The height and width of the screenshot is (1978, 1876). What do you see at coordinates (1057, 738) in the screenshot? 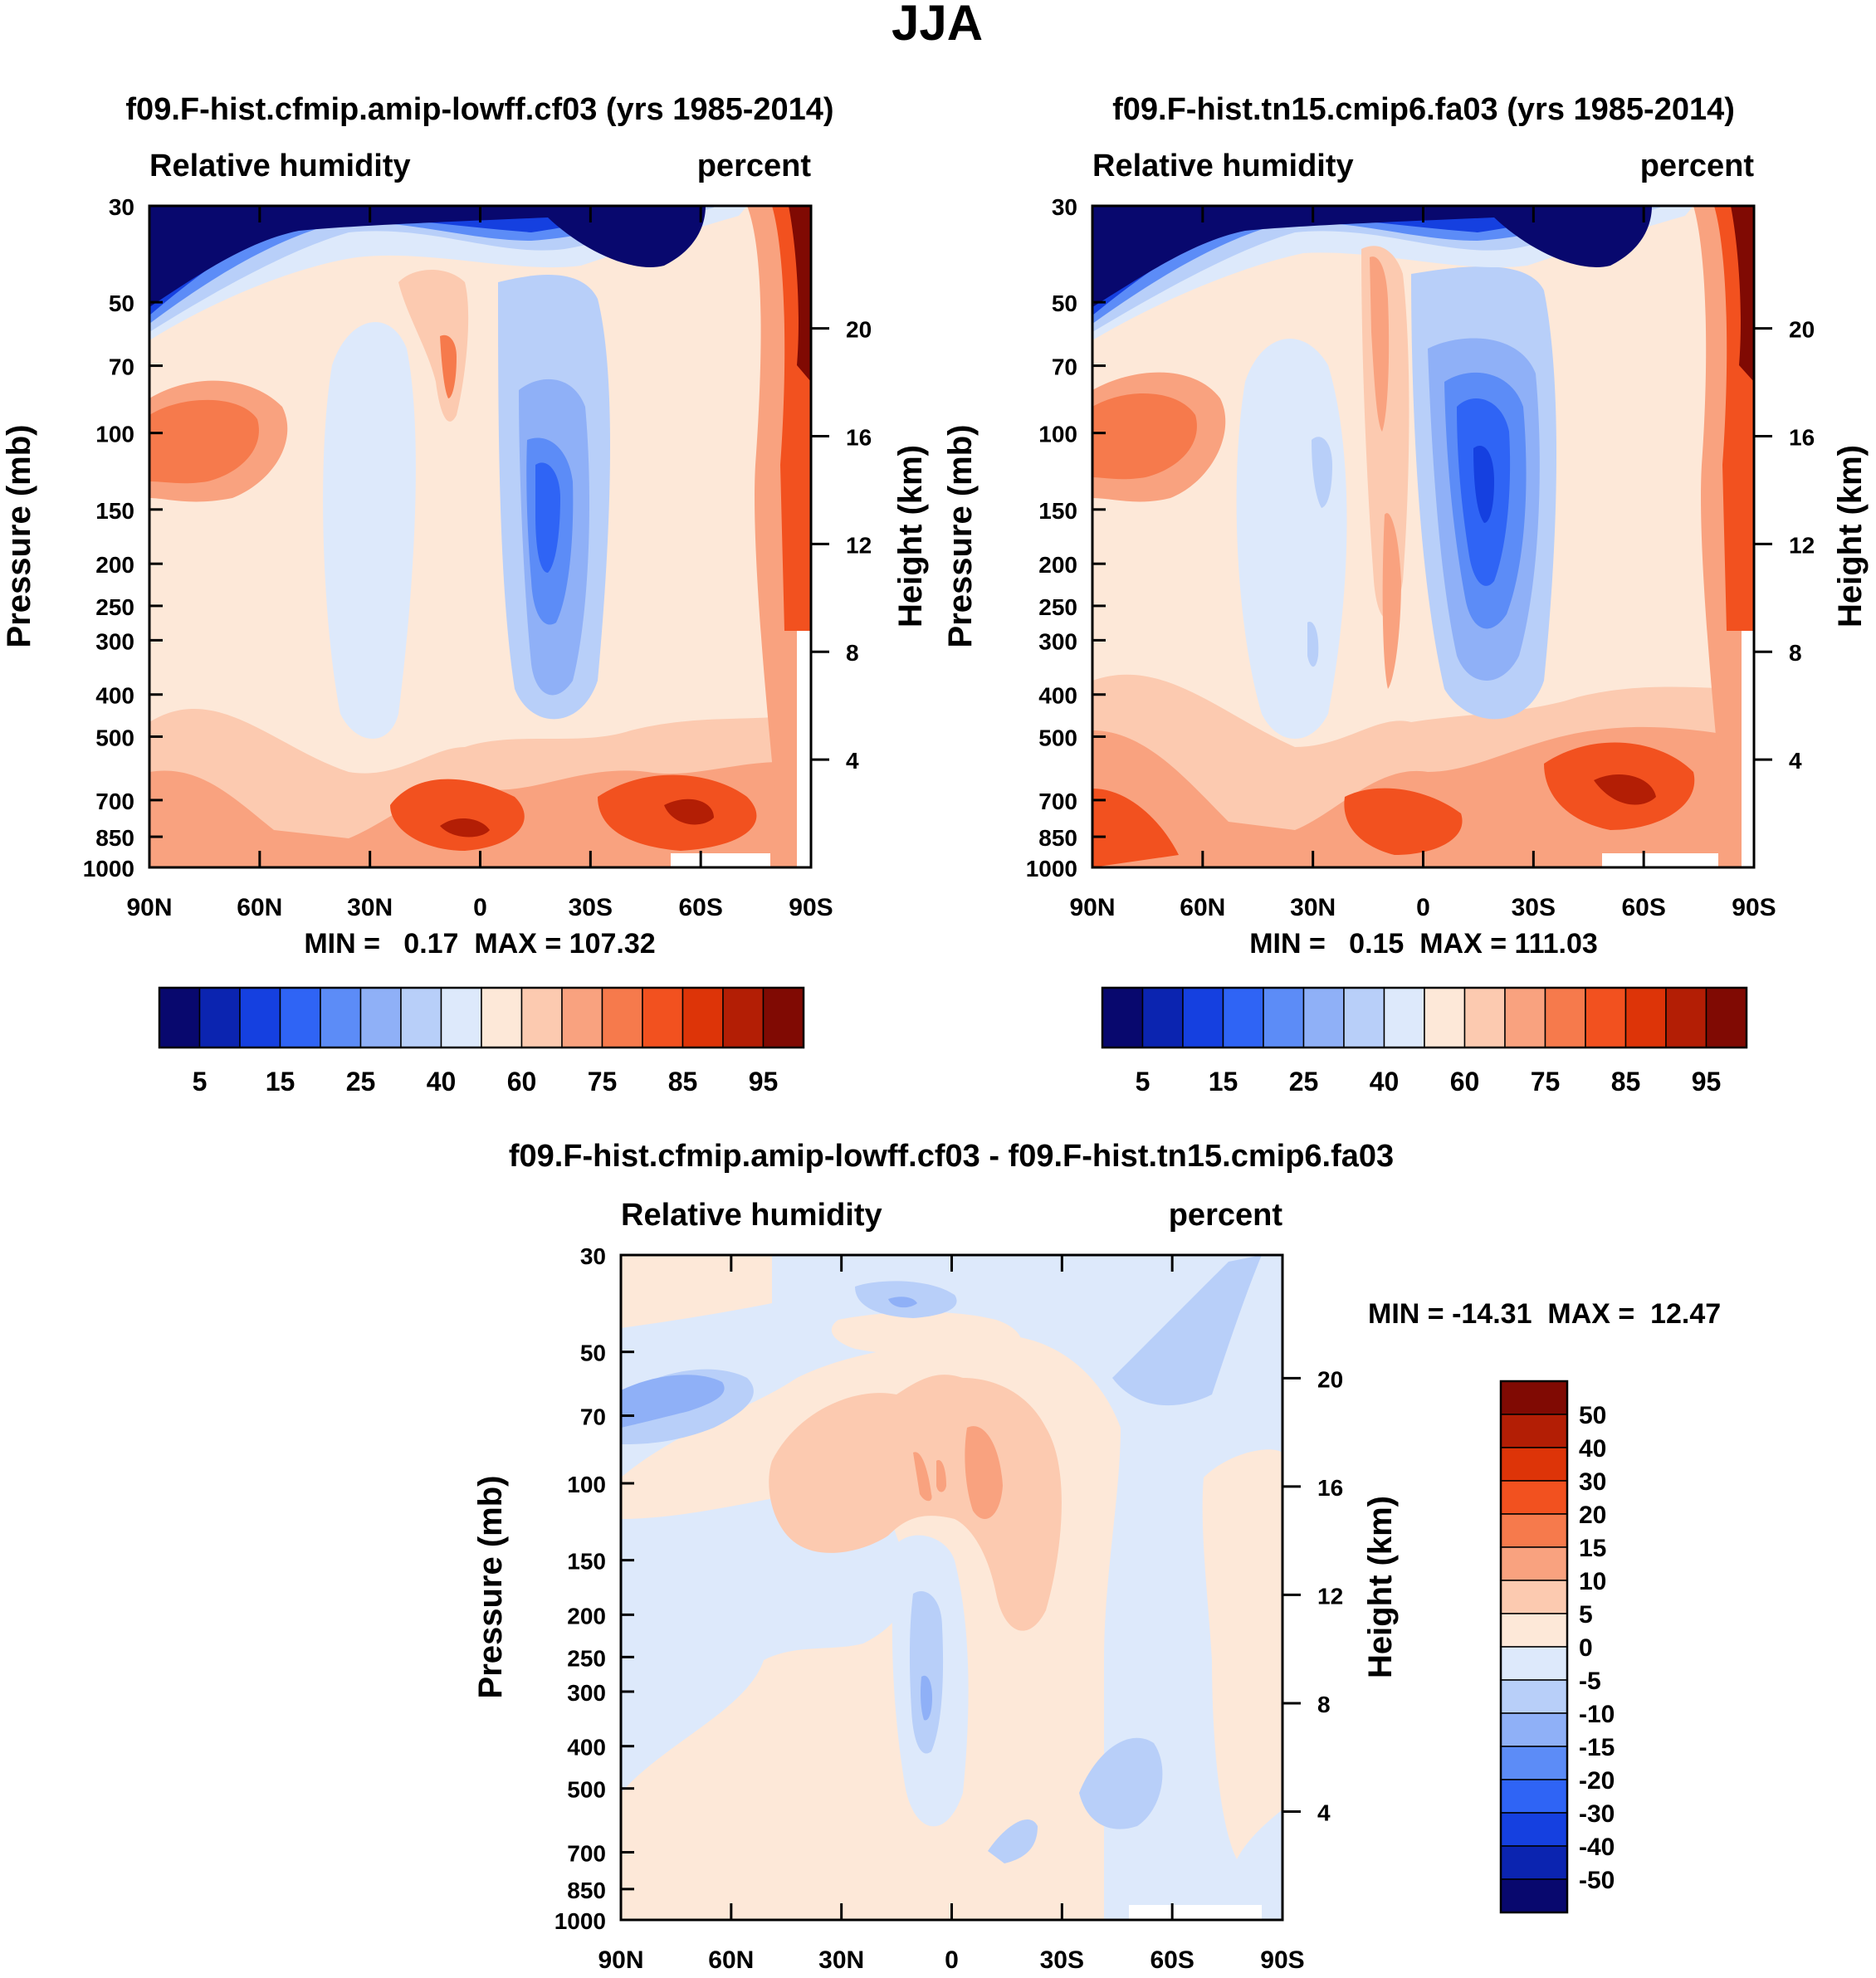
I see `panel-b-ytick-label-9: 500` at bounding box center [1057, 738].